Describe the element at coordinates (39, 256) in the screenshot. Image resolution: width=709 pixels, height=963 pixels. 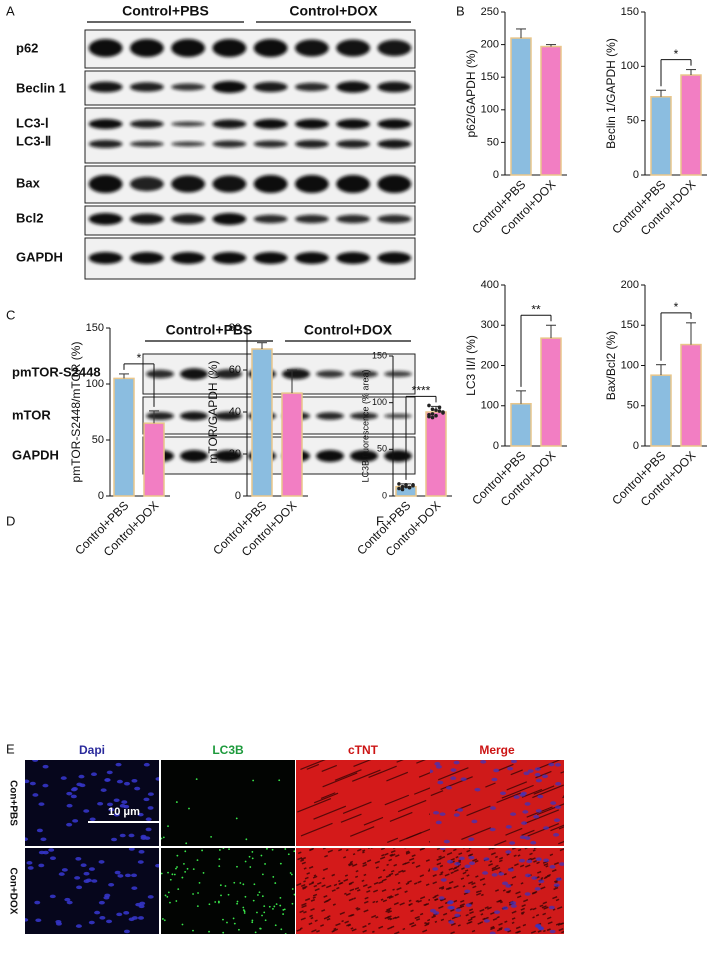
I see `row-label: GAPDH` at that location.